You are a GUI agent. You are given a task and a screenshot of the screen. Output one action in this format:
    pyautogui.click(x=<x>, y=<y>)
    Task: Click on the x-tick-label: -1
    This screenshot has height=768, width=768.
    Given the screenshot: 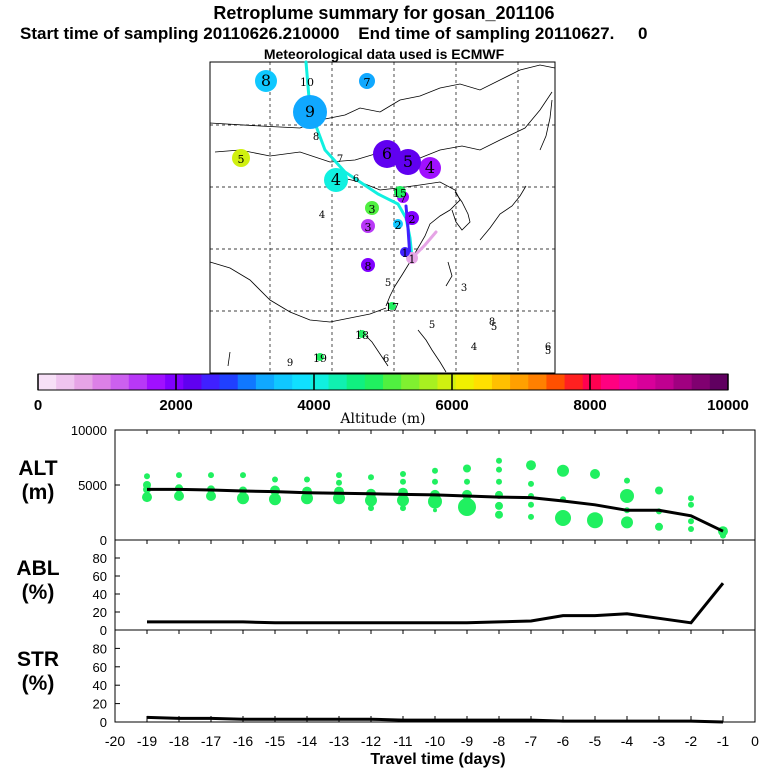 What is the action you would take?
    pyautogui.click(x=723, y=741)
    